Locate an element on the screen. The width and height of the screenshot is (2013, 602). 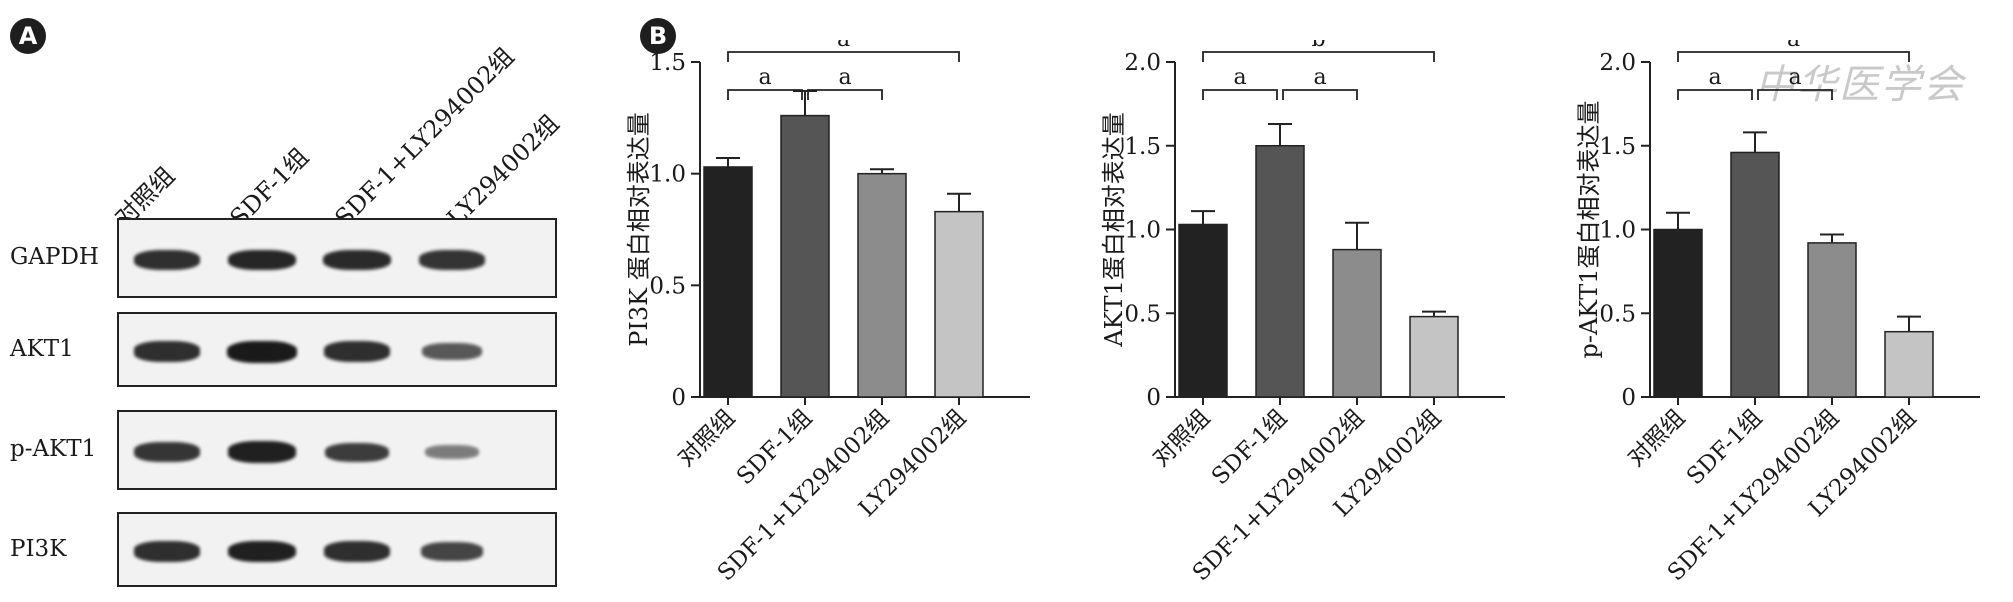
blot-row-label: p-AKT1 is located at coordinates (53, 449).